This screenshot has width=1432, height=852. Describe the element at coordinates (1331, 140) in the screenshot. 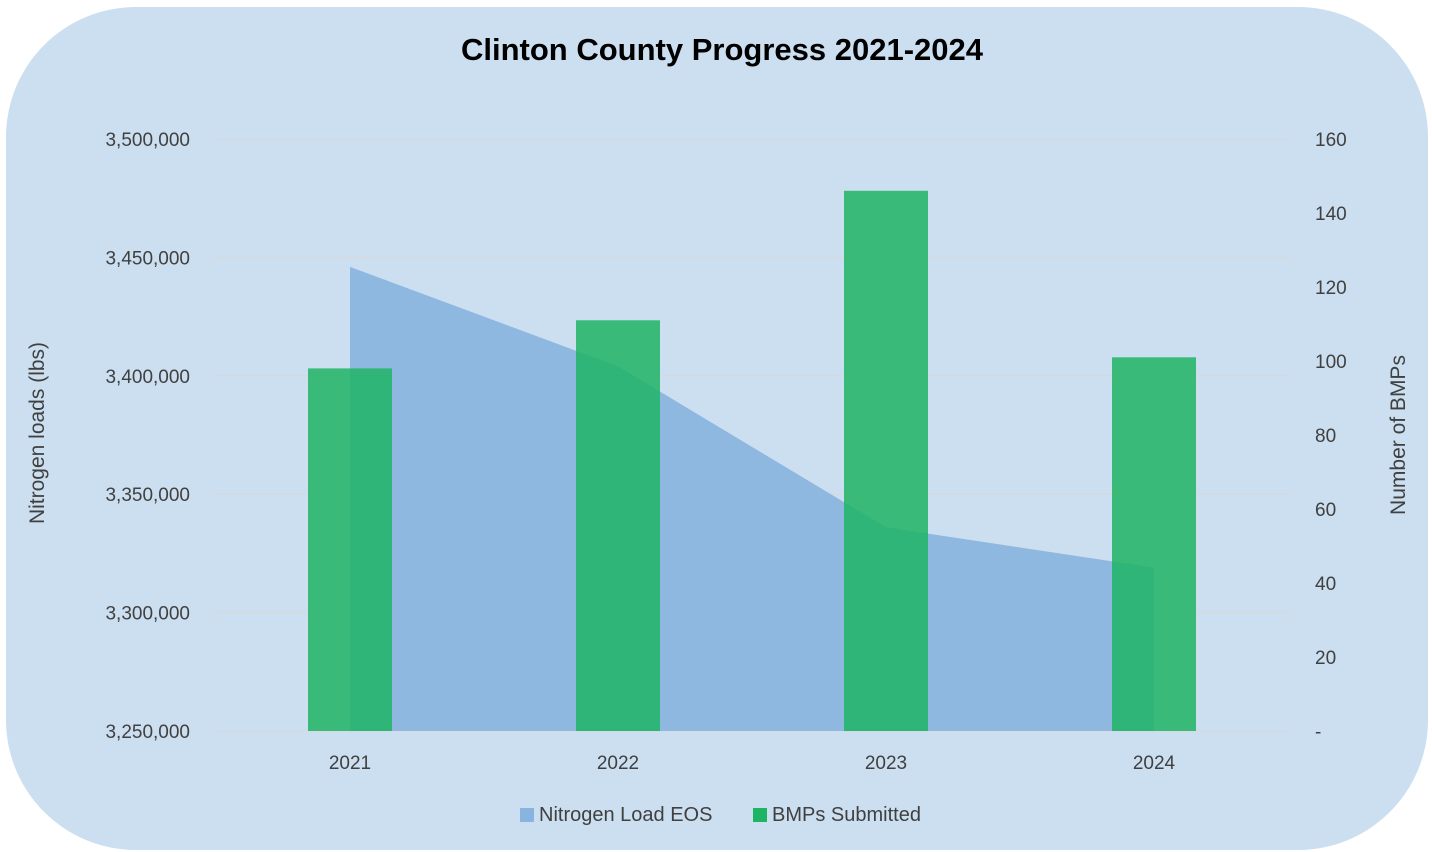

I see `right-tick-label: 160` at that location.